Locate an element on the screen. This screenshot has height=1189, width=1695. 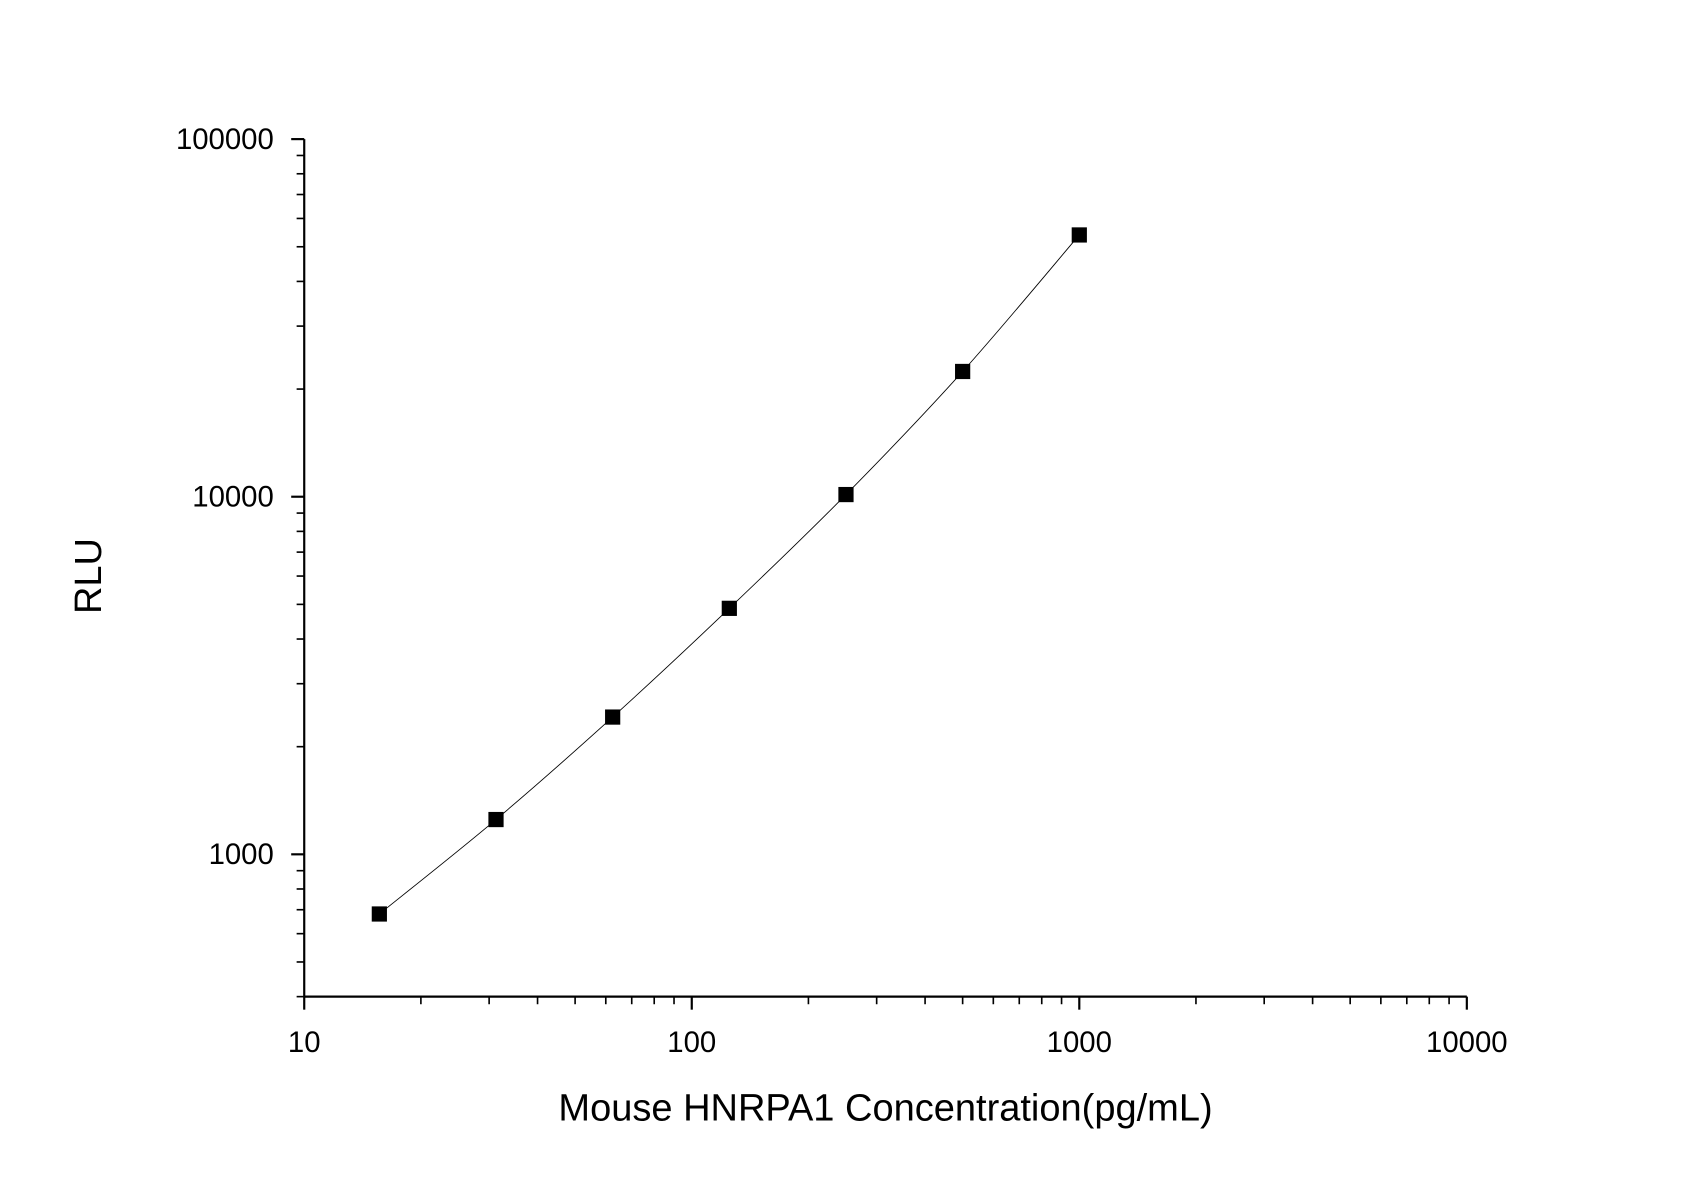
y-axis-label: RLU is located at coordinates (89, 576).